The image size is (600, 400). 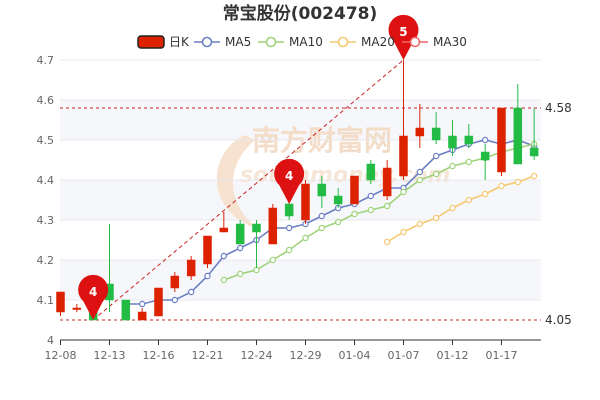 I want to click on x-tick-label: 12-29, so click(x=306, y=355).